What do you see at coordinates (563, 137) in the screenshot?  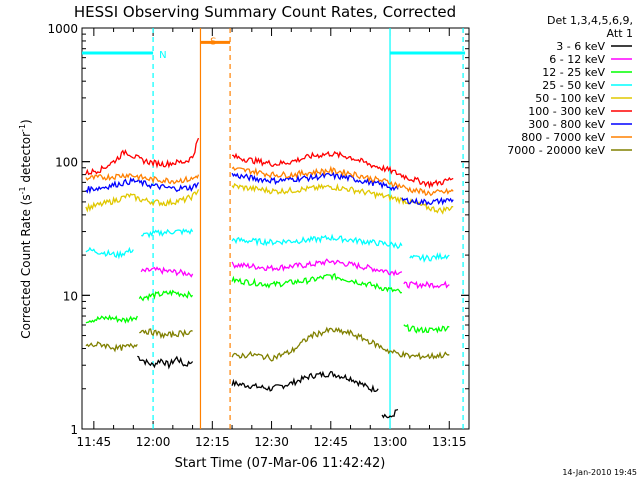 I see `legend-label: 800 - 7000 keV` at bounding box center [563, 137].